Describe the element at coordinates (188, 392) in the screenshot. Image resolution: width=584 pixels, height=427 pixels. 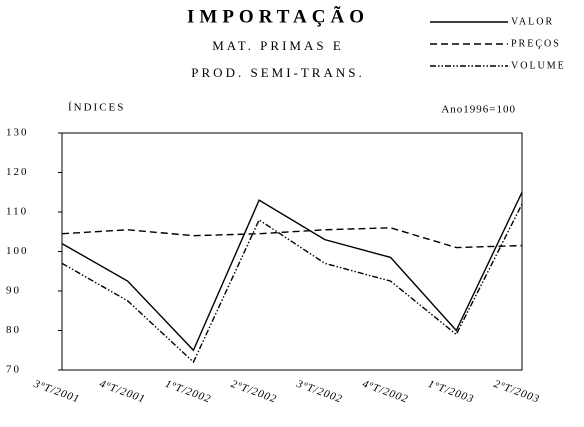
I see `x-tick-label: 1ºT/2002` at that location.